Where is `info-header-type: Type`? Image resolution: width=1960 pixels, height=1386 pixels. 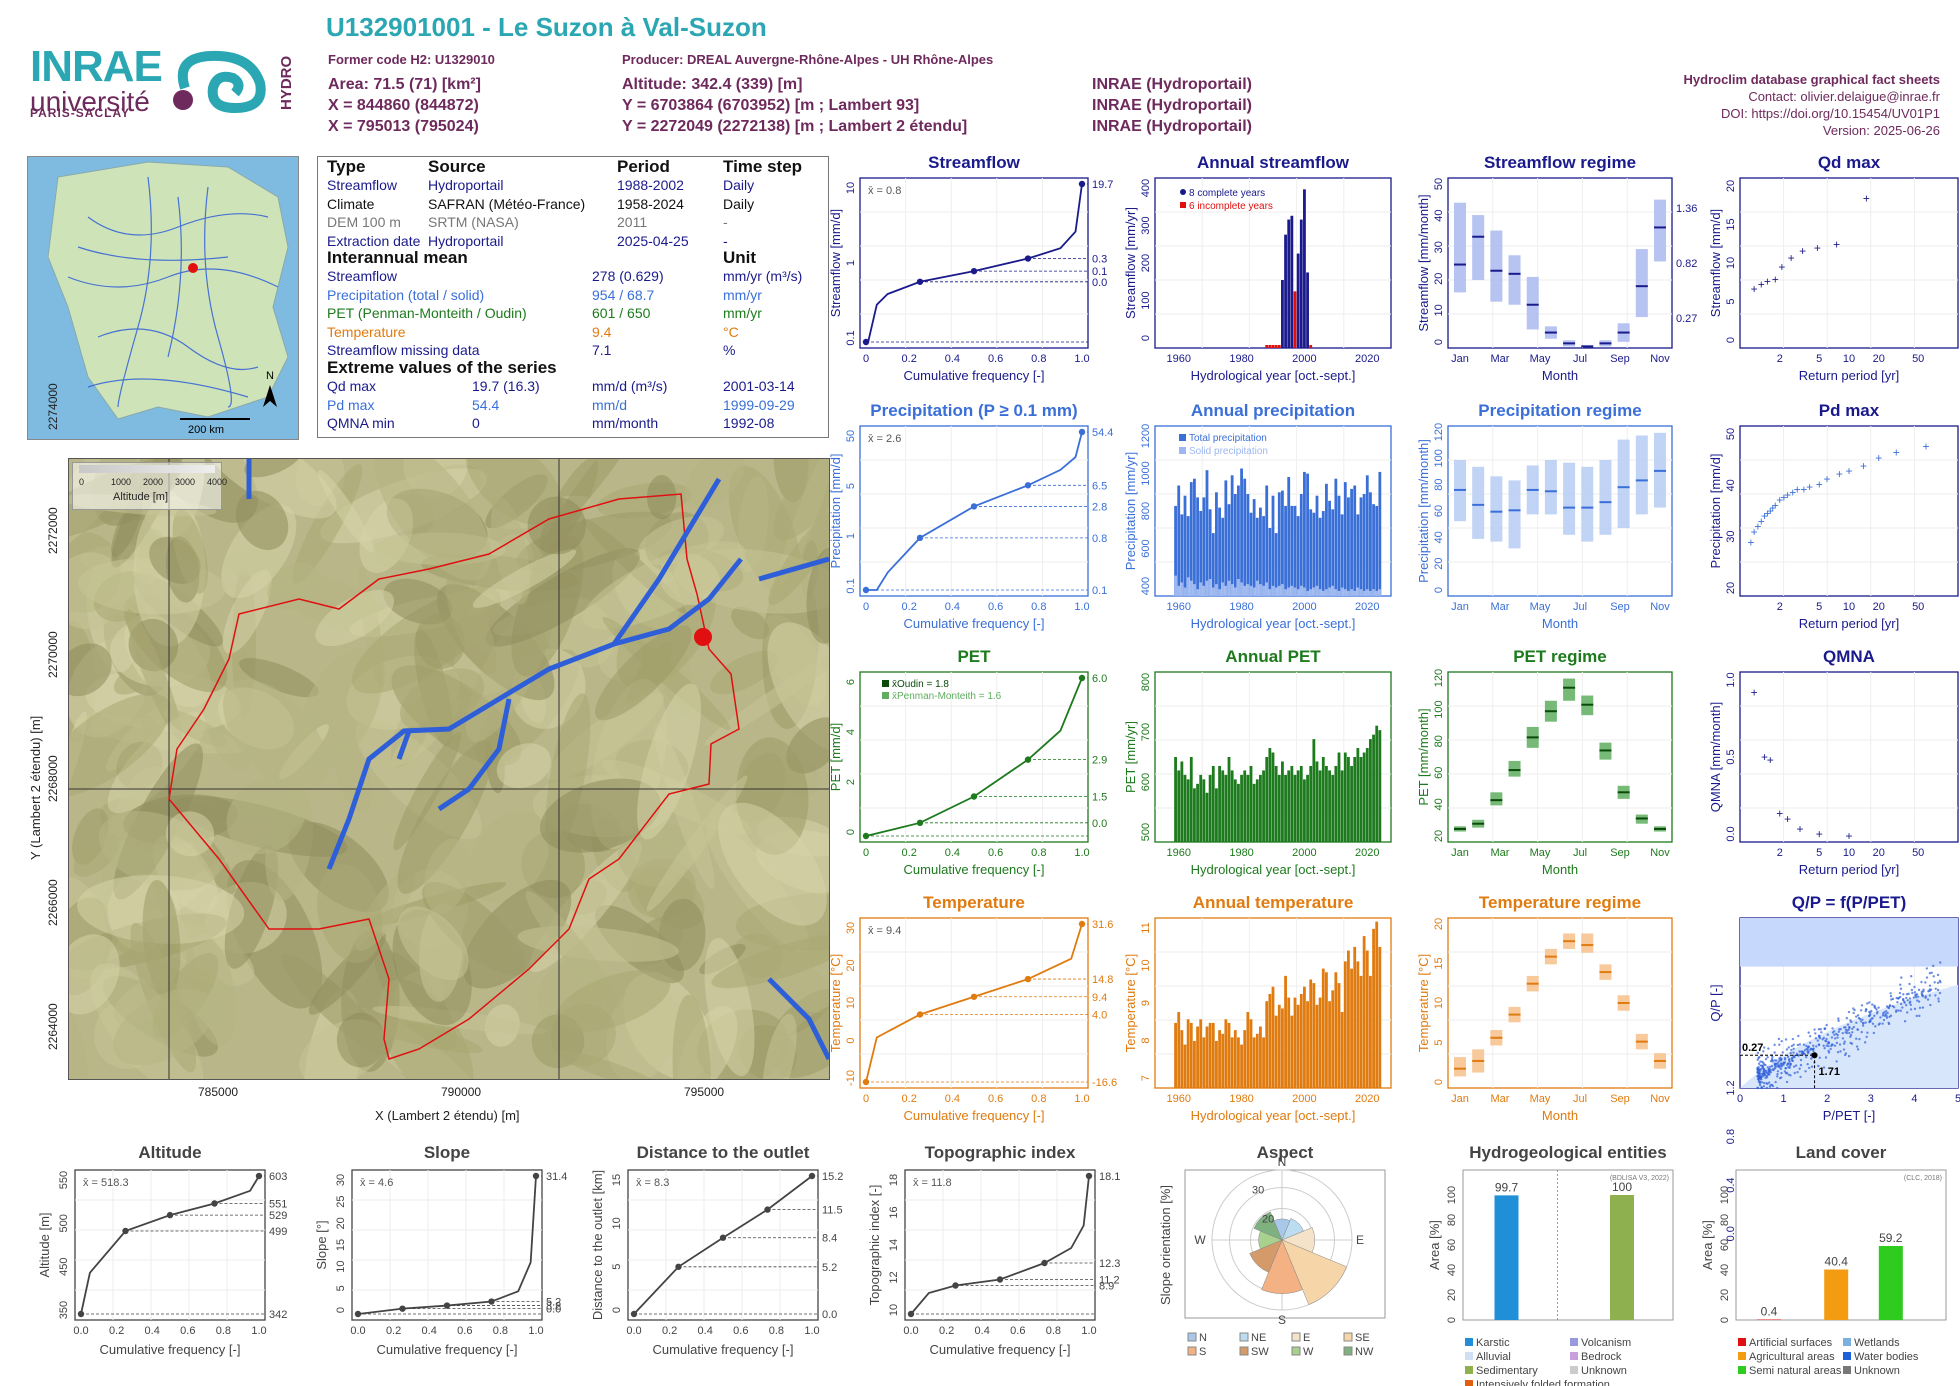
info-header-type: Type is located at coordinates (346, 166).